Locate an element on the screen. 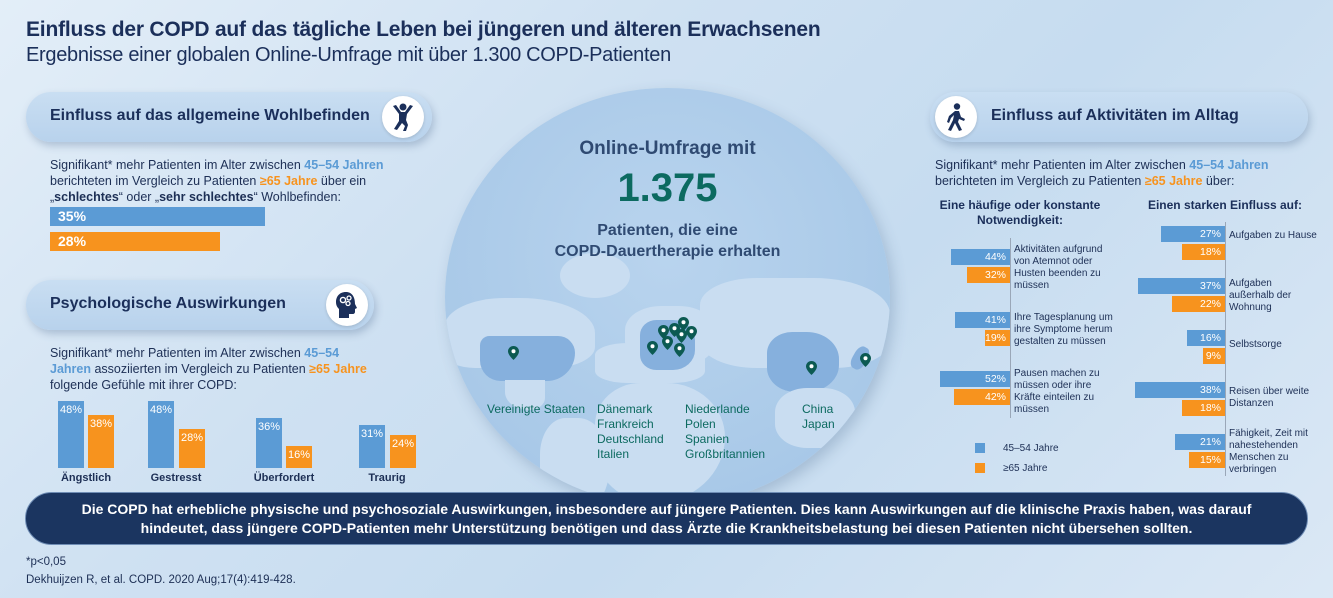  walking-person-icon is located at coordinates (956, 117).